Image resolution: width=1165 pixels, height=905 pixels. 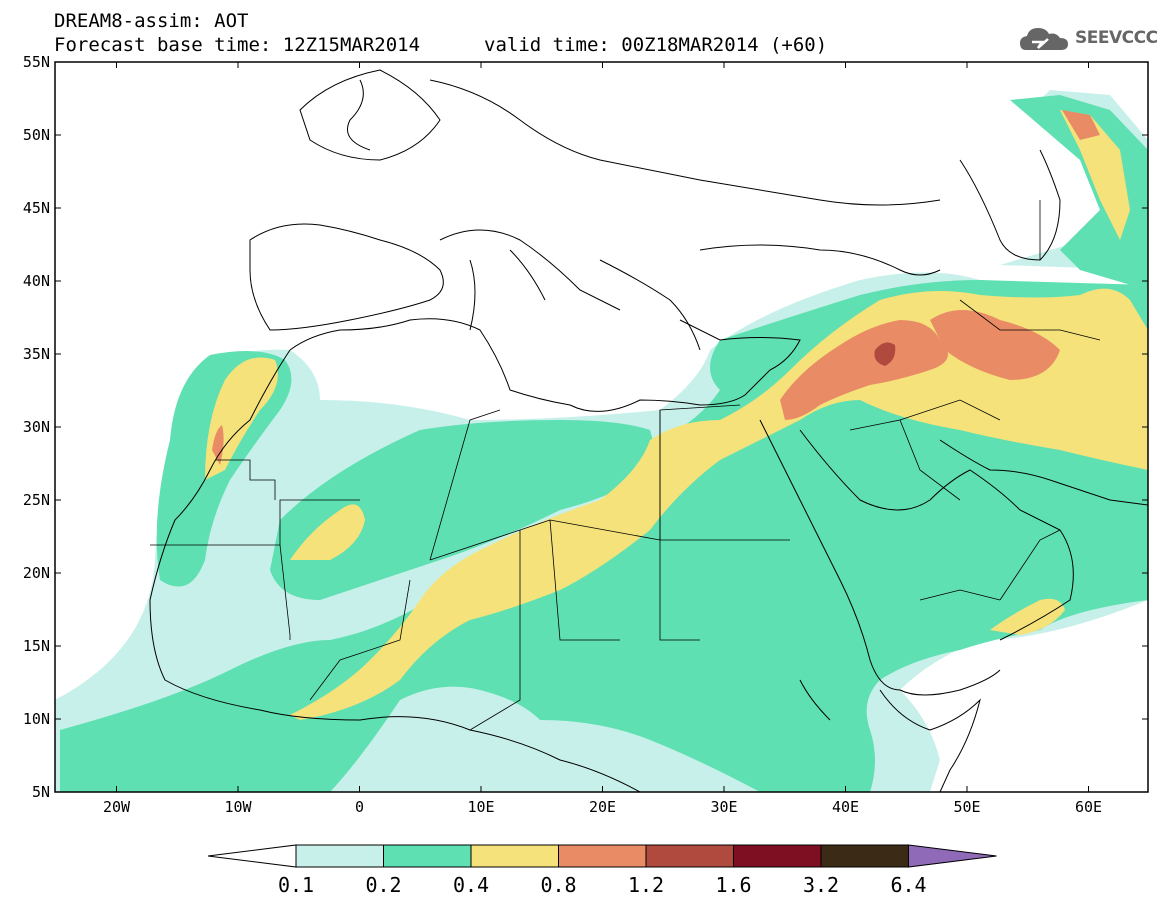 What do you see at coordinates (36, 646) in the screenshot?
I see `lat-label: 15N` at bounding box center [36, 646].